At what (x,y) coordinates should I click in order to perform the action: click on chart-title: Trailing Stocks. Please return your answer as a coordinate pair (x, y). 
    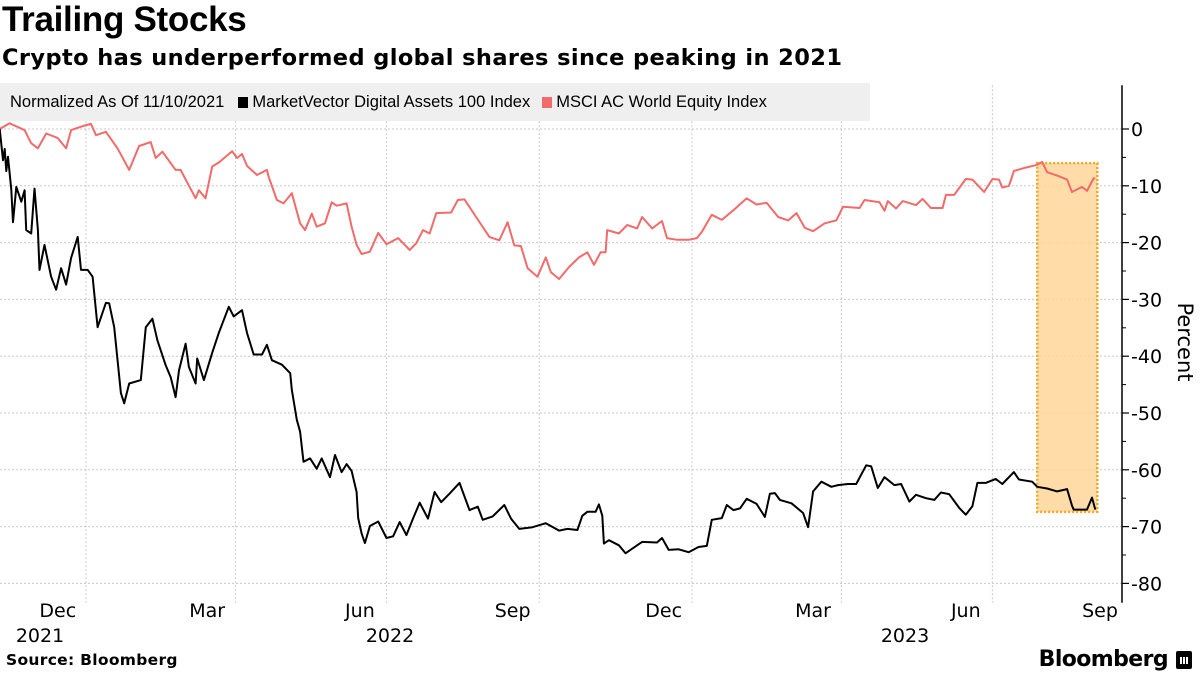
    Looking at the image, I should click on (124, 19).